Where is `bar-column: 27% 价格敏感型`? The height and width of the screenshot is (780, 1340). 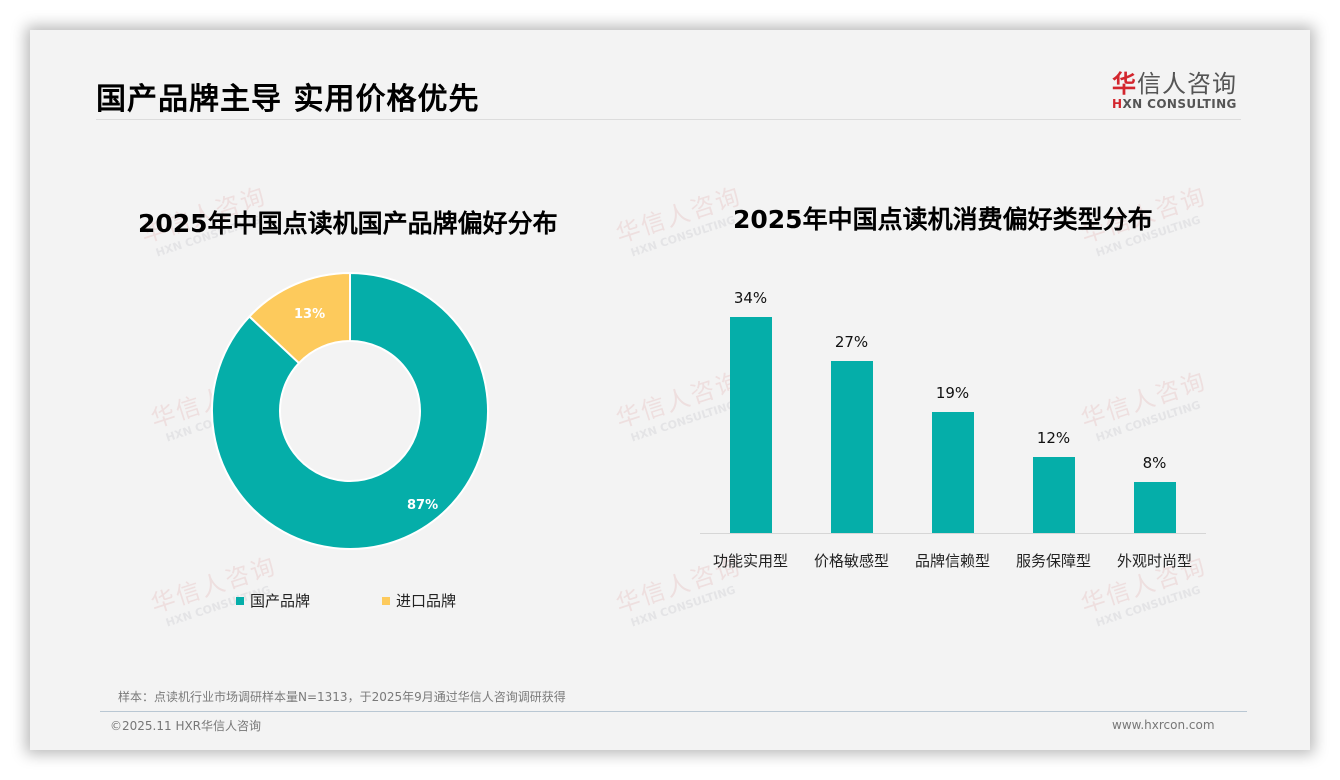 bar-column: 27% 价格敏感型 is located at coordinates (851, 420).